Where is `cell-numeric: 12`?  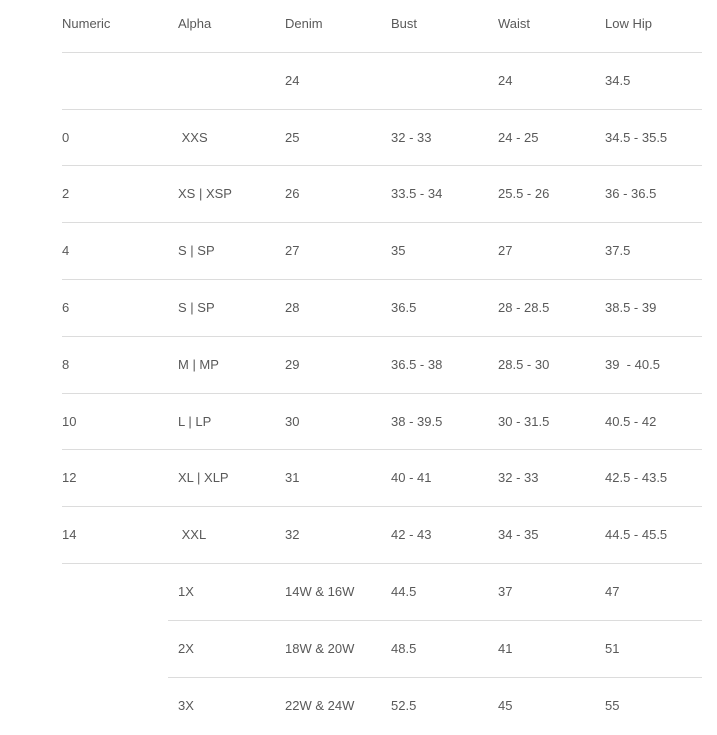
cell-numeric: 12 is located at coordinates (69, 477).